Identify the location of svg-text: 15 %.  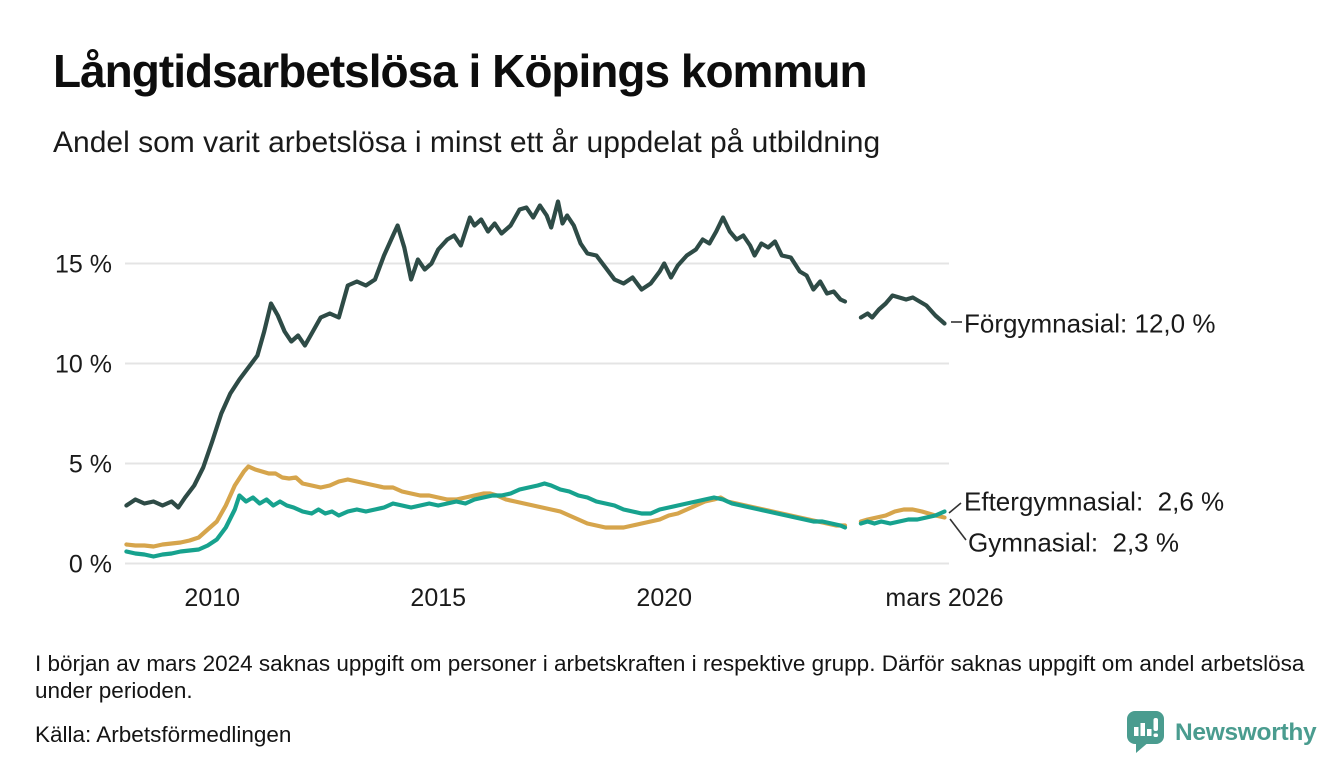
(83, 265).